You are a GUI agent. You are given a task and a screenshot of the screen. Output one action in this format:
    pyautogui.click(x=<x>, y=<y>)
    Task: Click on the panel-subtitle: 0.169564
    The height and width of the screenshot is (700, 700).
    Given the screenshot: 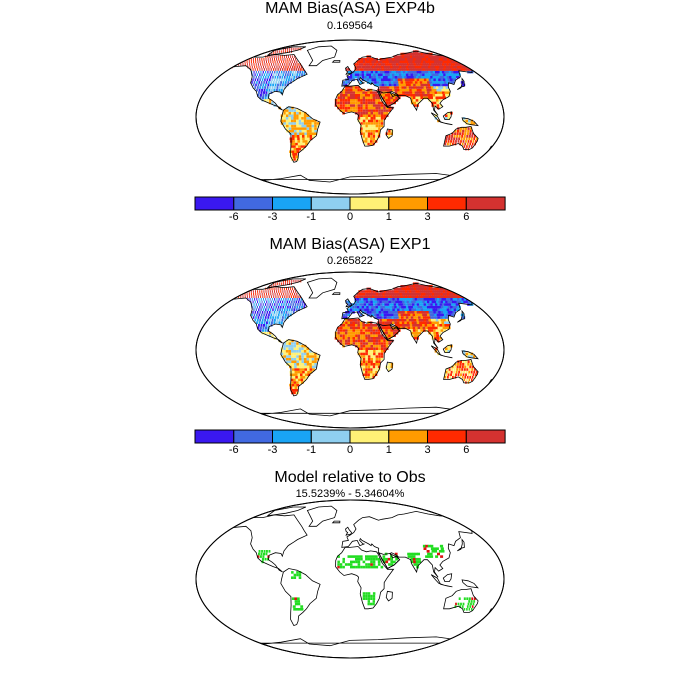 What is the action you would take?
    pyautogui.click(x=350, y=26)
    